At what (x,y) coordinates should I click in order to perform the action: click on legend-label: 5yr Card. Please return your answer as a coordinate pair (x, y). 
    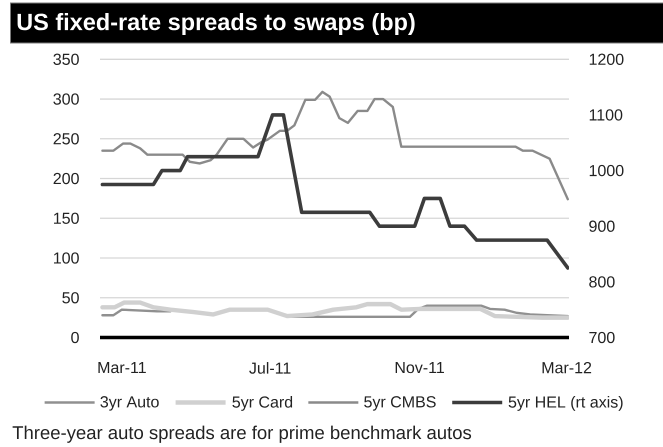
    Looking at the image, I should click on (262, 403).